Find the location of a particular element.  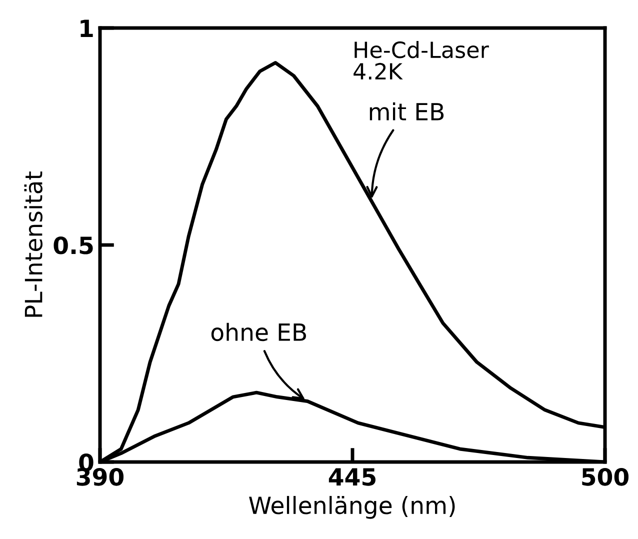

x-tick-label: 500 is located at coordinates (605, 477).